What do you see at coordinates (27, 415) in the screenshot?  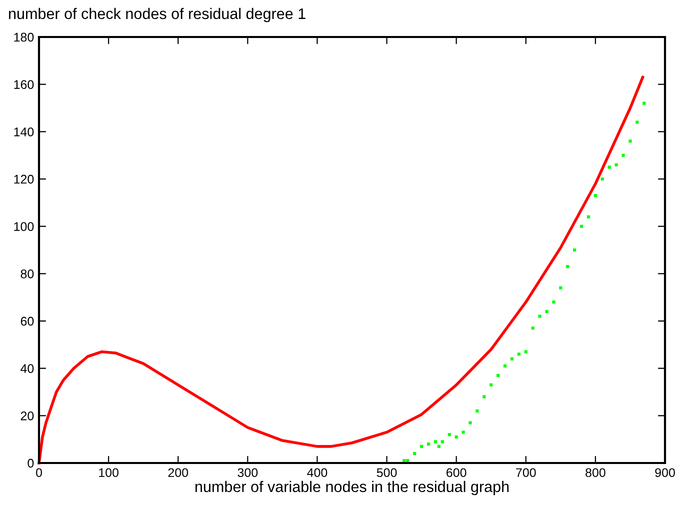 I see `y-tick-label: 20` at bounding box center [27, 415].